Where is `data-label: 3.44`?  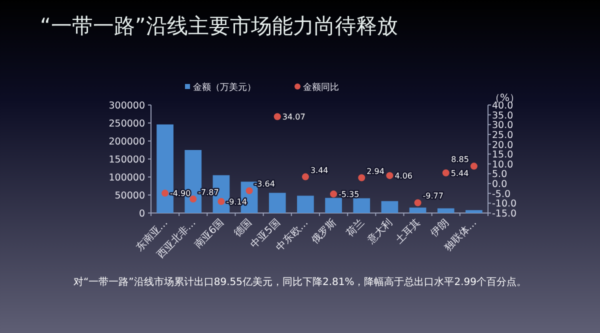 data-label: 3.44 is located at coordinates (319, 170).